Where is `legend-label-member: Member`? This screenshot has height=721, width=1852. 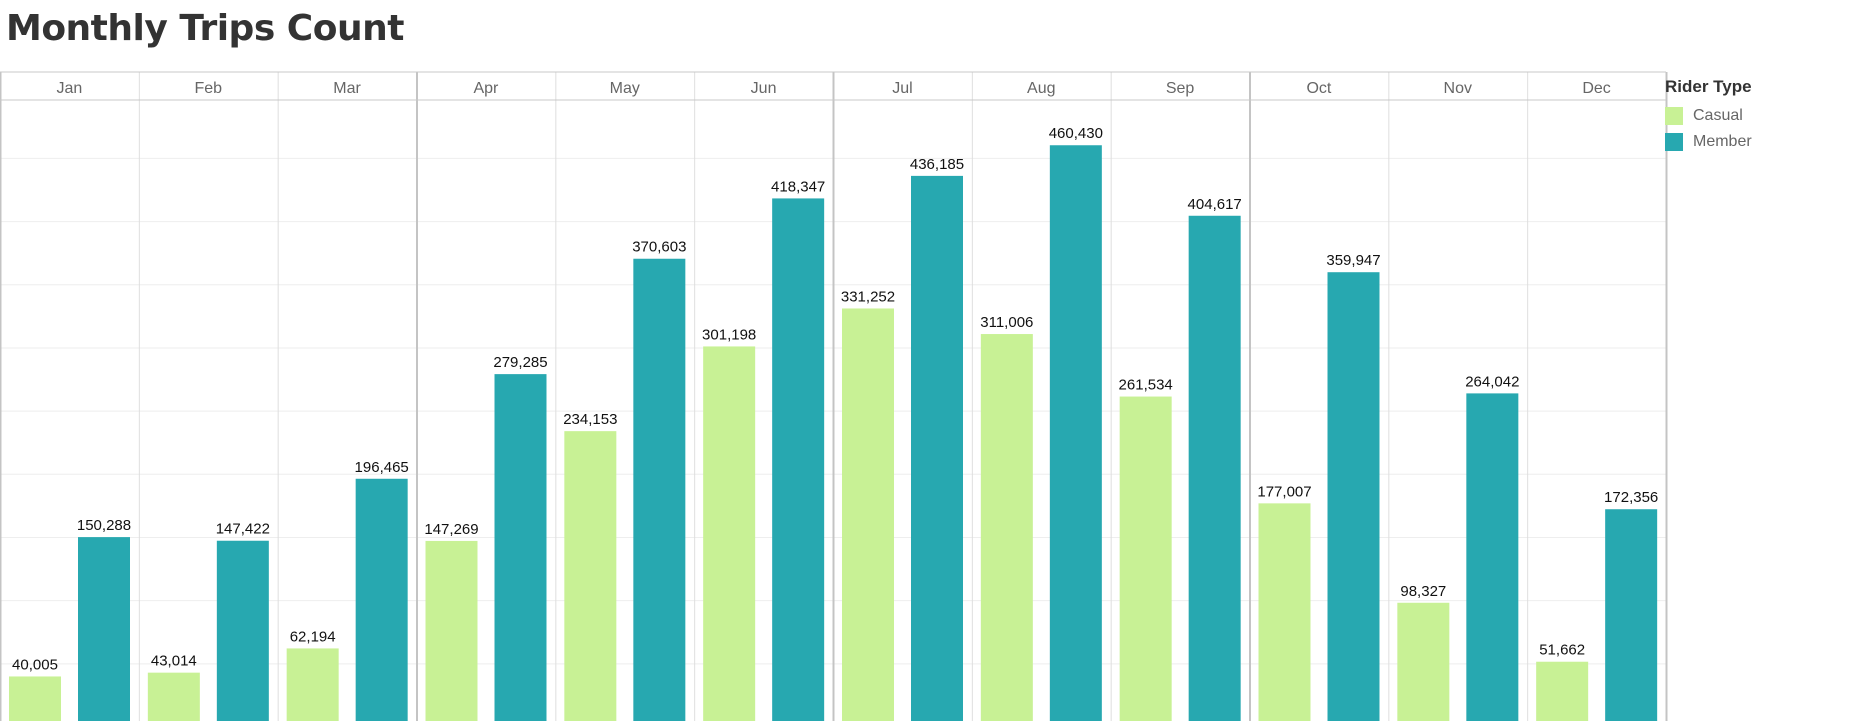
legend-label-member: Member is located at coordinates (1722, 141).